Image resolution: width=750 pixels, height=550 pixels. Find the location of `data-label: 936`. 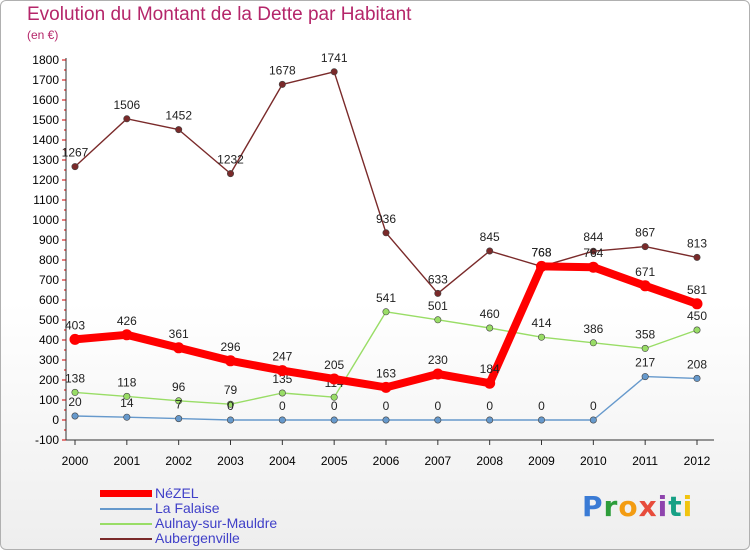

data-label: 936 is located at coordinates (386, 219).